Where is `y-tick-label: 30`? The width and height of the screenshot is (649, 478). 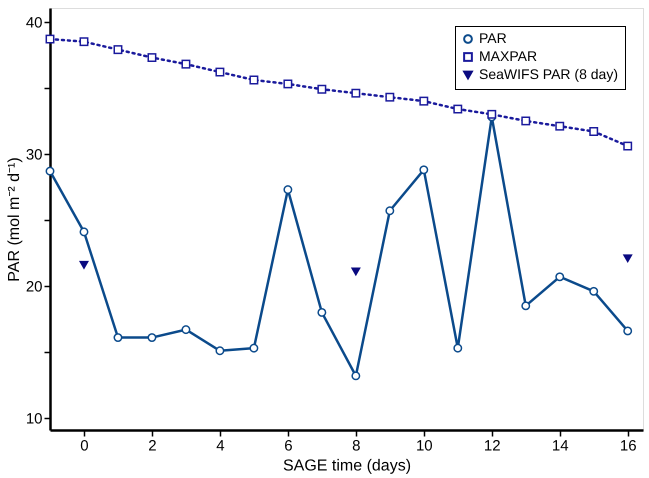
y-tick-label: 30 is located at coordinates (34, 155).